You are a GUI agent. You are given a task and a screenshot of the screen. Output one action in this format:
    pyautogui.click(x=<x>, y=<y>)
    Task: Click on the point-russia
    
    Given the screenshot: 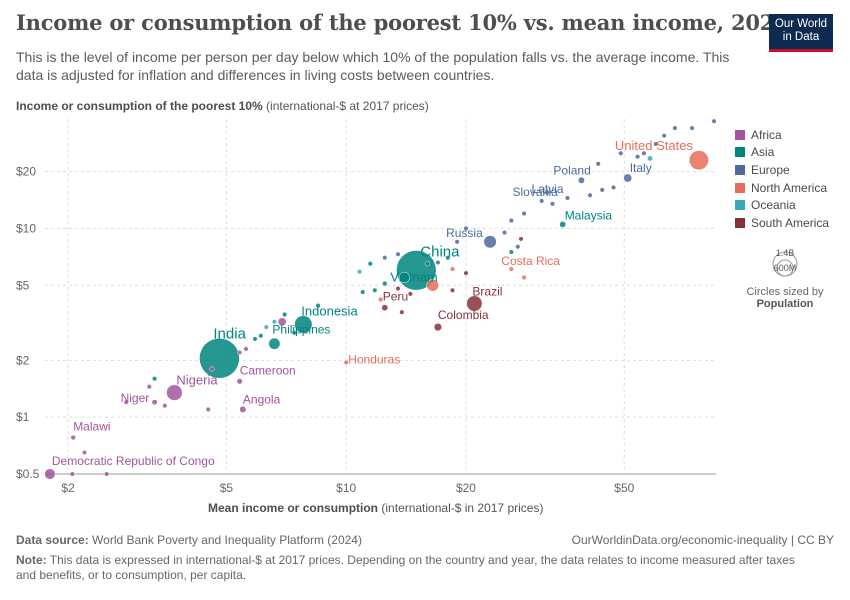 What is the action you would take?
    pyautogui.click(x=490, y=242)
    